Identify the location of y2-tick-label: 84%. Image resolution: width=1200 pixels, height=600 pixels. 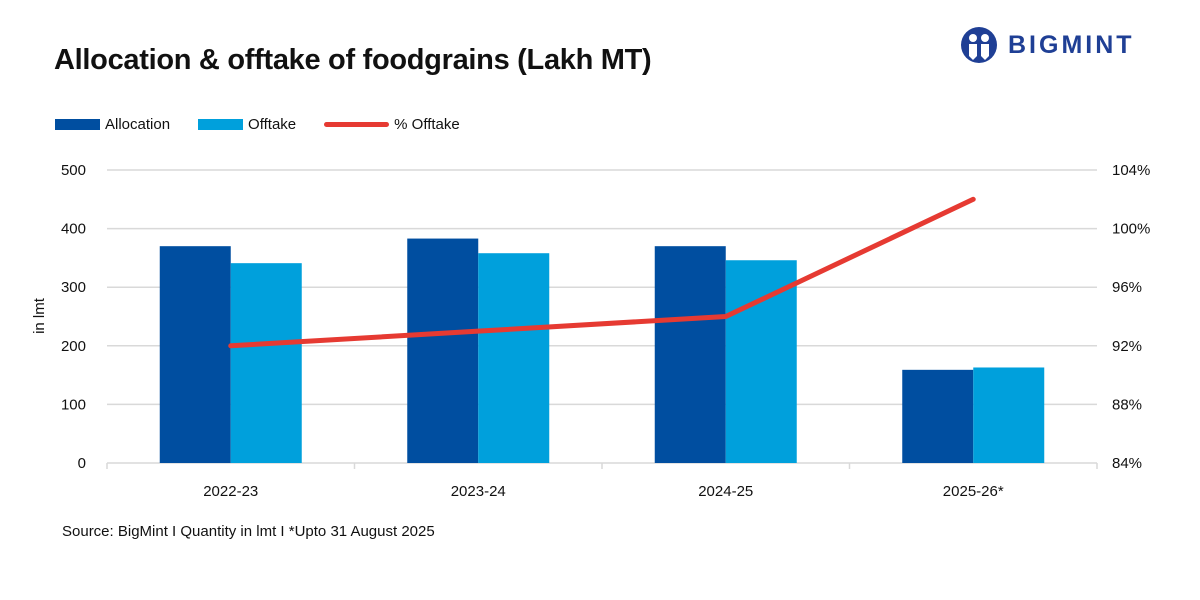
(1127, 463).